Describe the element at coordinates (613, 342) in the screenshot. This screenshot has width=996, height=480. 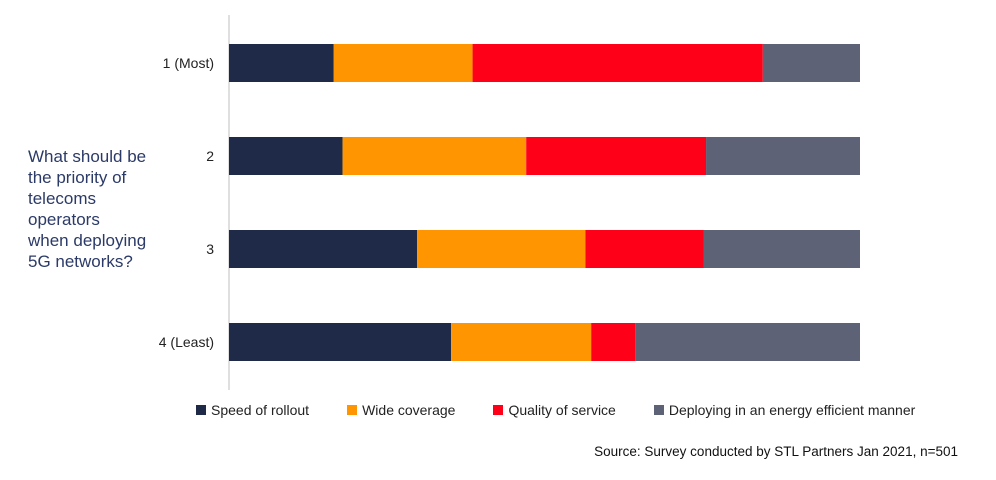
I see `bar-4-least-quality-of-service` at that location.